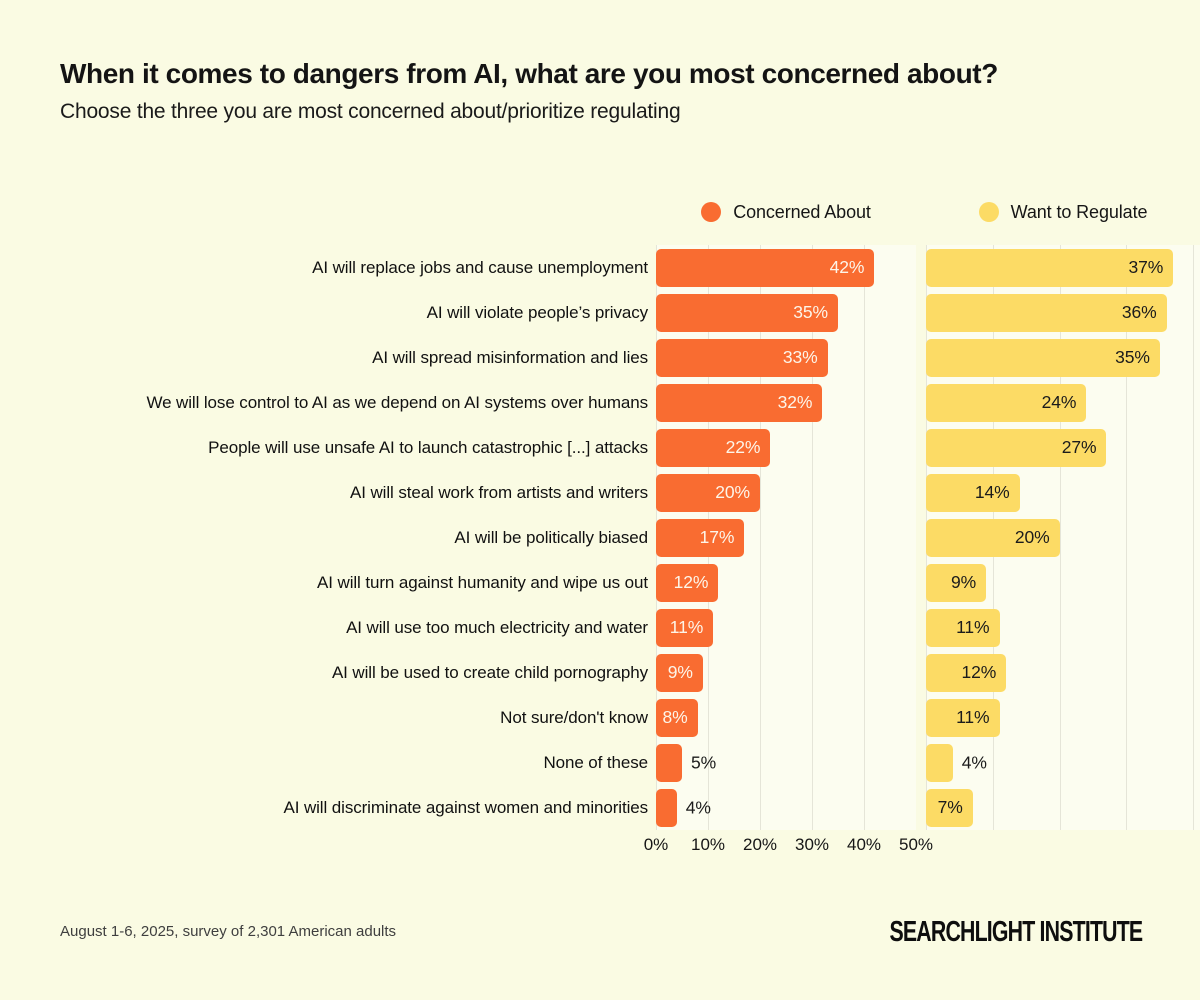 Image resolution: width=1200 pixels, height=1000 pixels. I want to click on category-label: AI will spread misinformation and lies, so click(510, 357).